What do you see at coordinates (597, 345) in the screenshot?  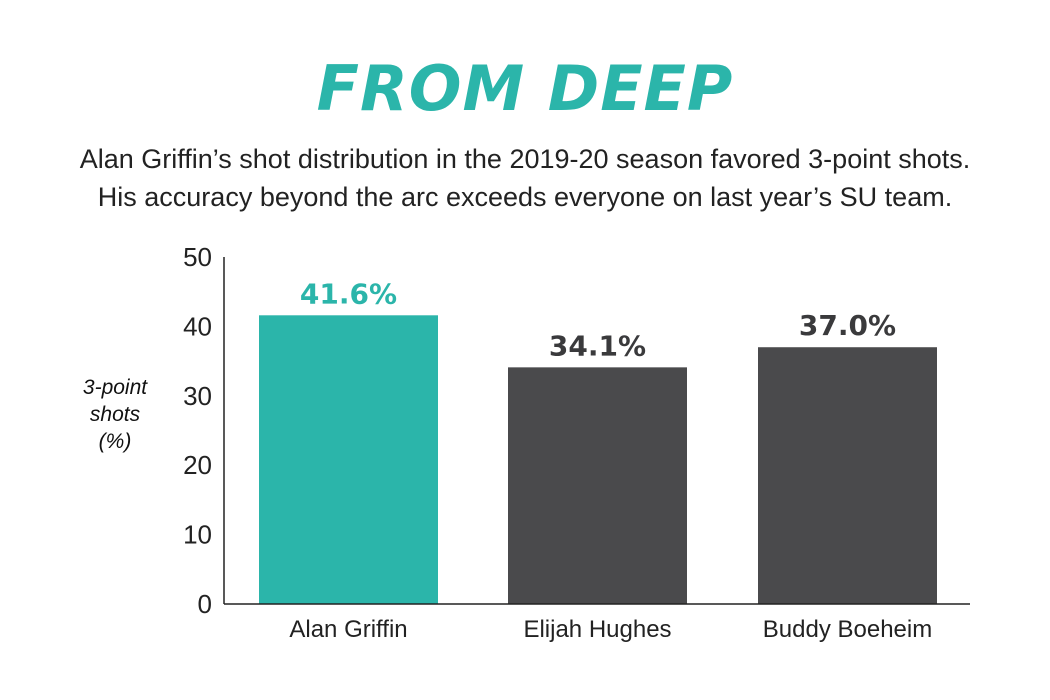 I see `data-label-2: 34.1%` at bounding box center [597, 345].